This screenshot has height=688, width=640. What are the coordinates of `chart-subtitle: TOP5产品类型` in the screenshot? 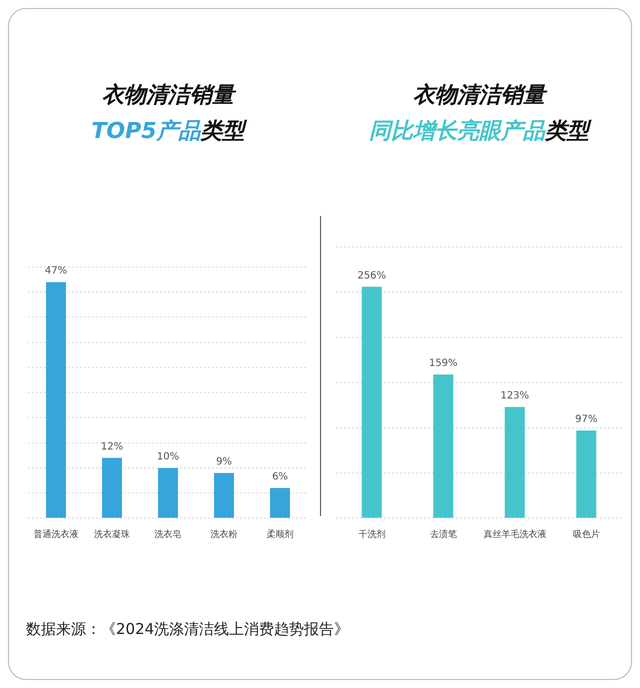 It's located at (168, 131).